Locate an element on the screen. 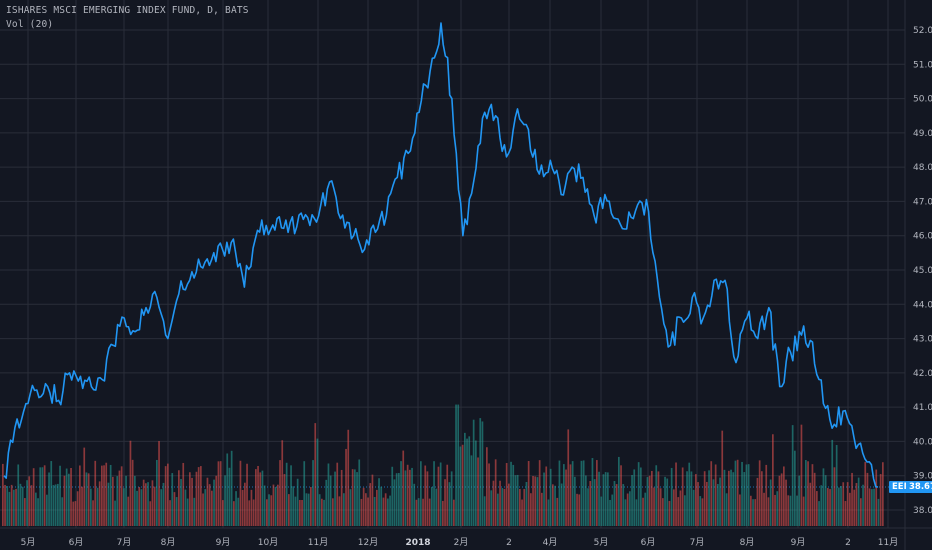 This screenshot has height=550, width=932. price-tick-label: 41.00 is located at coordinates (922, 408).